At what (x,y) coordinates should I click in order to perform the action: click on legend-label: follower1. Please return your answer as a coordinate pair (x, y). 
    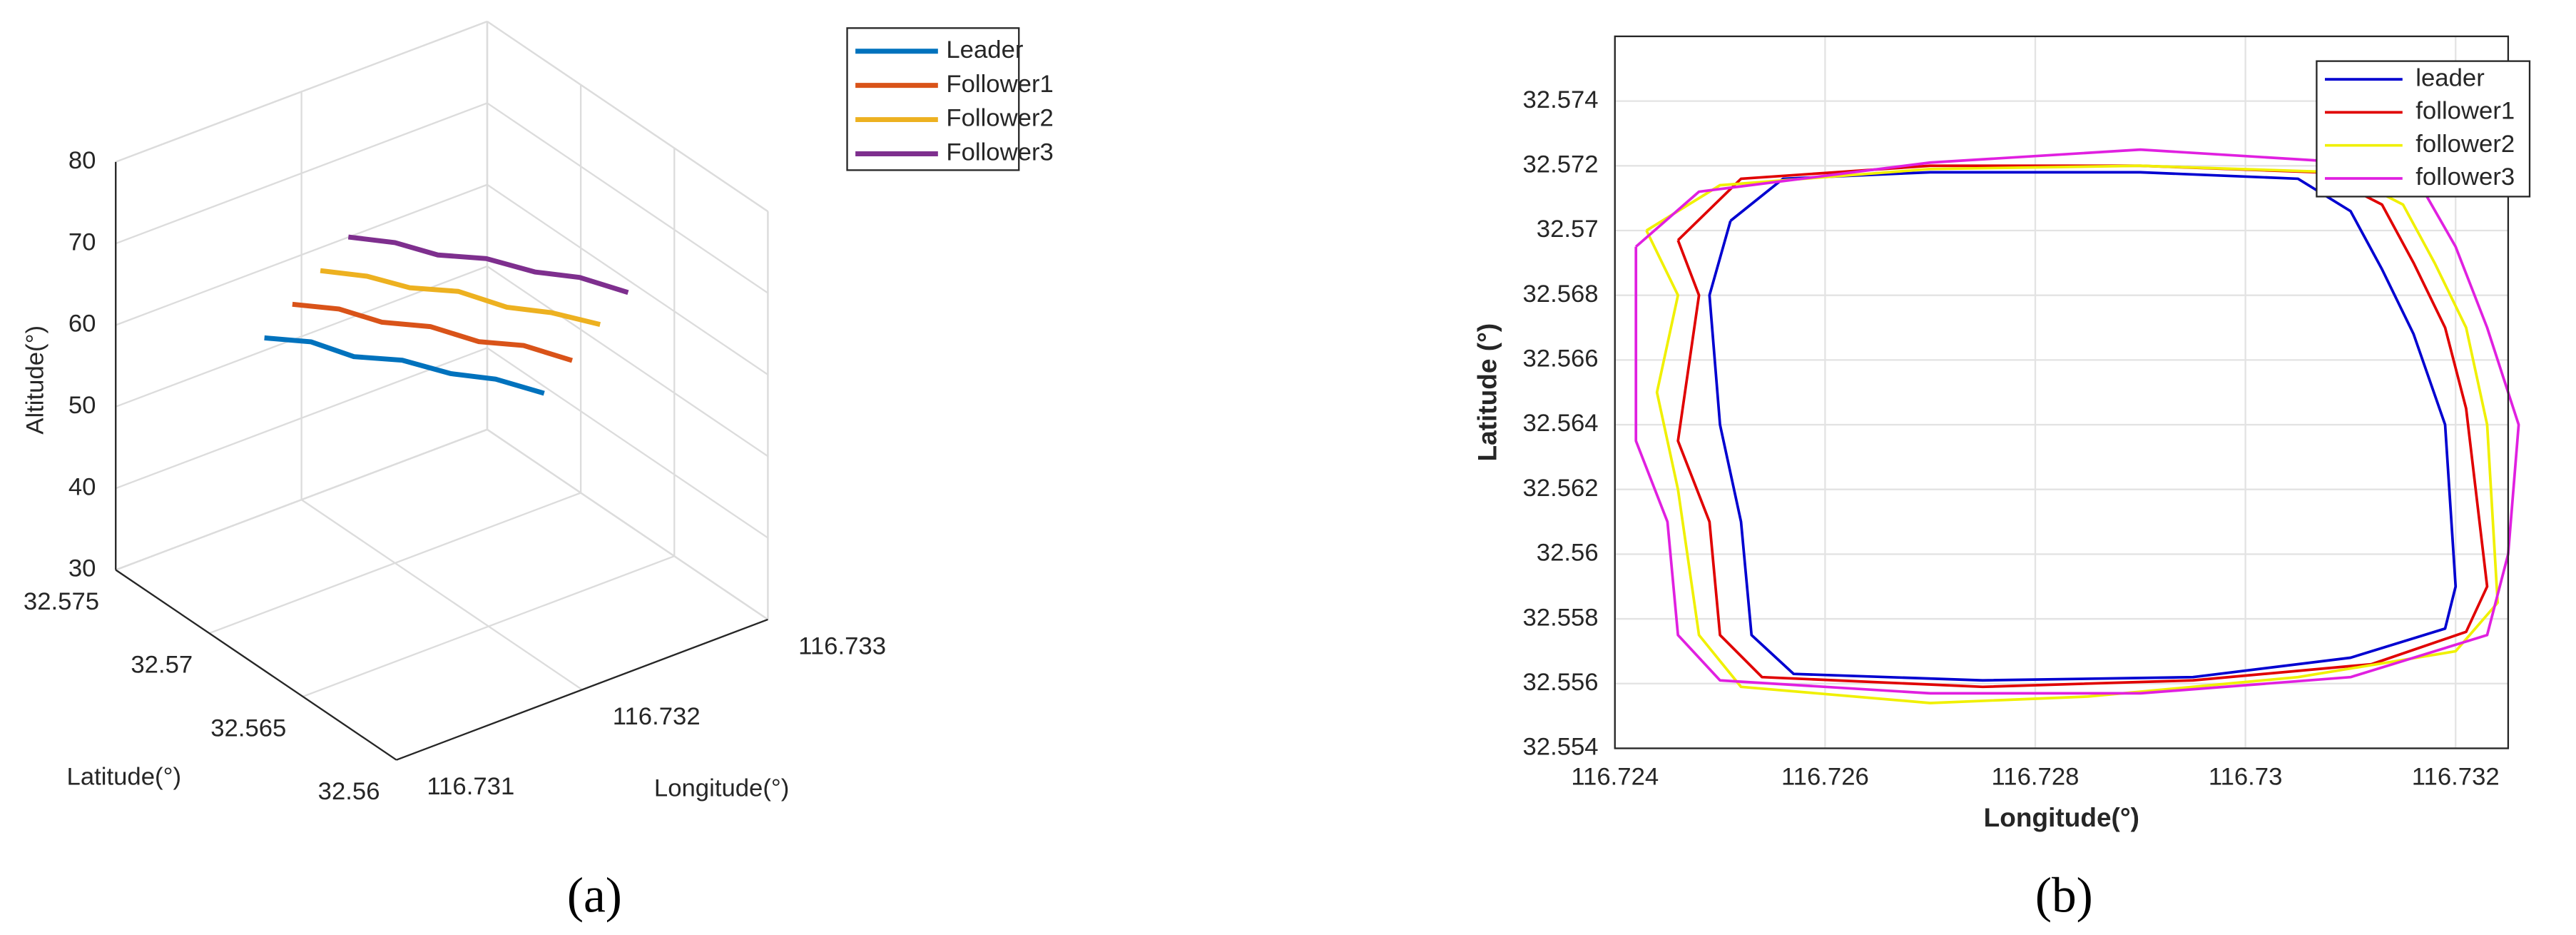
    Looking at the image, I should click on (2465, 111).